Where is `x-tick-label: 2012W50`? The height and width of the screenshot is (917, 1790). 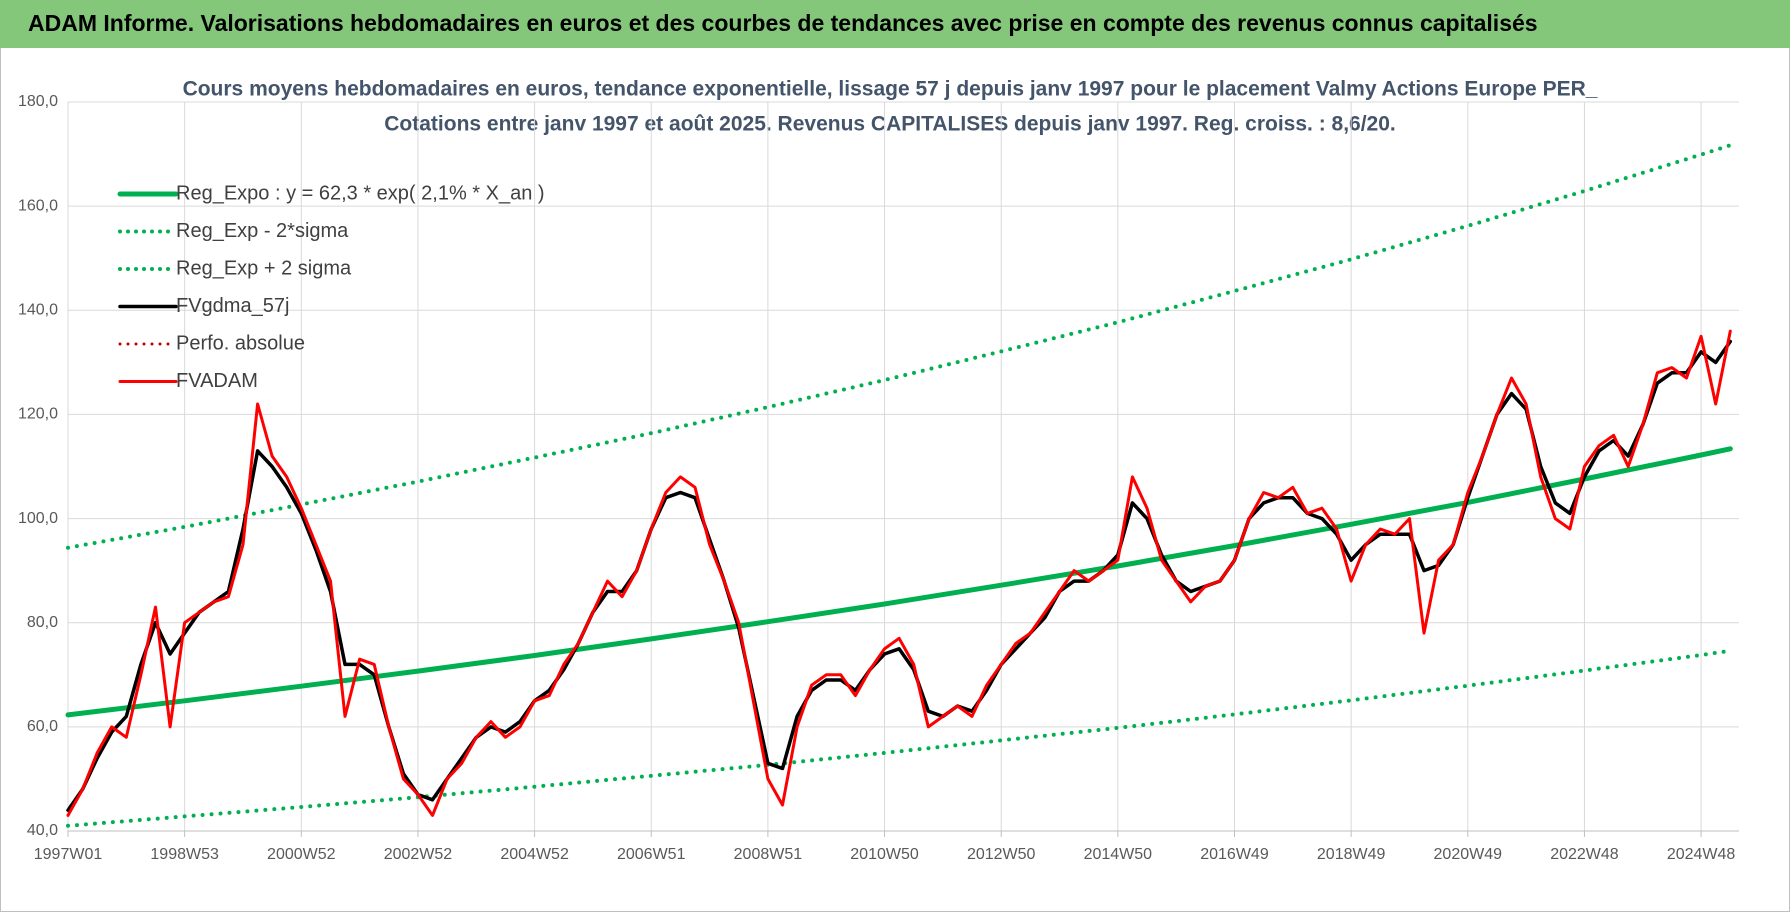 x-tick-label: 2012W50 is located at coordinates (1001, 854).